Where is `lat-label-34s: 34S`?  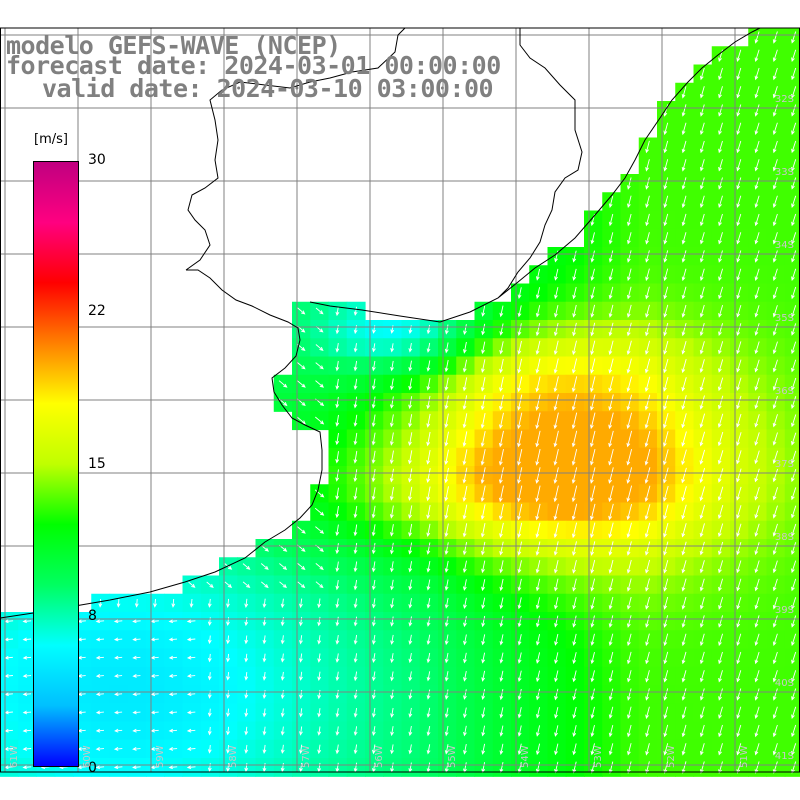
lat-label-34s: 34S is located at coordinates (784, 245).